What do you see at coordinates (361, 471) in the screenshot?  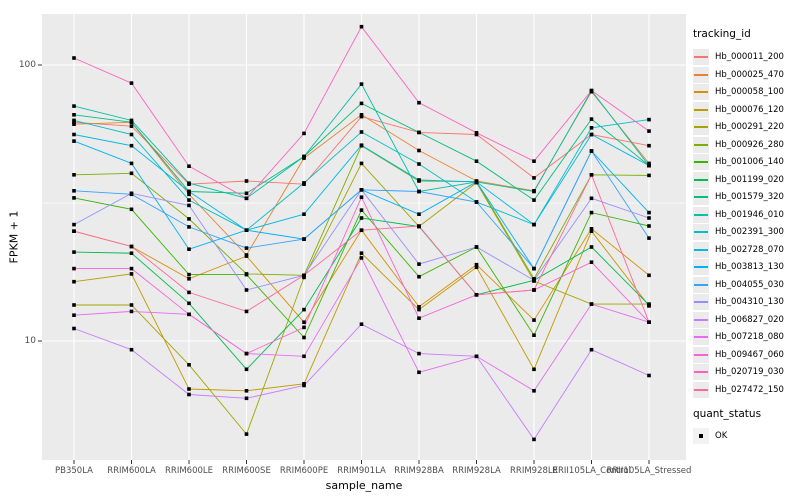 I see `x-tick-label-RRIM901LA: RRIM901LA` at bounding box center [361, 471].